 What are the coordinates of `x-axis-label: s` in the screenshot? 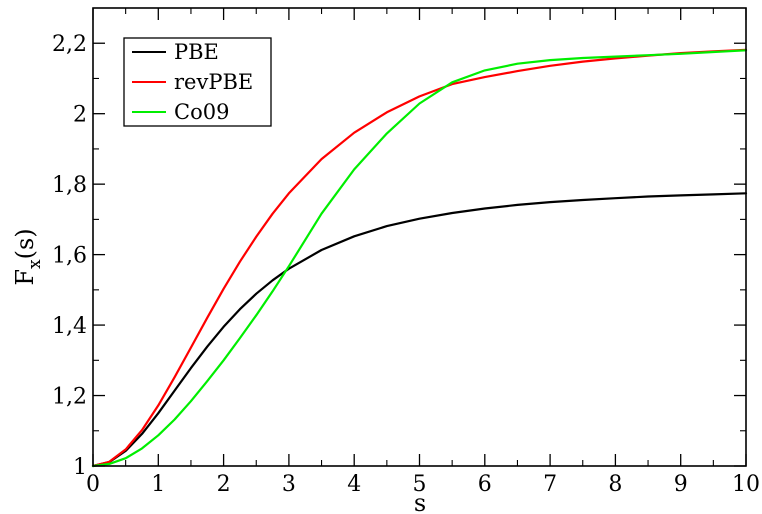 It's located at (420, 501).